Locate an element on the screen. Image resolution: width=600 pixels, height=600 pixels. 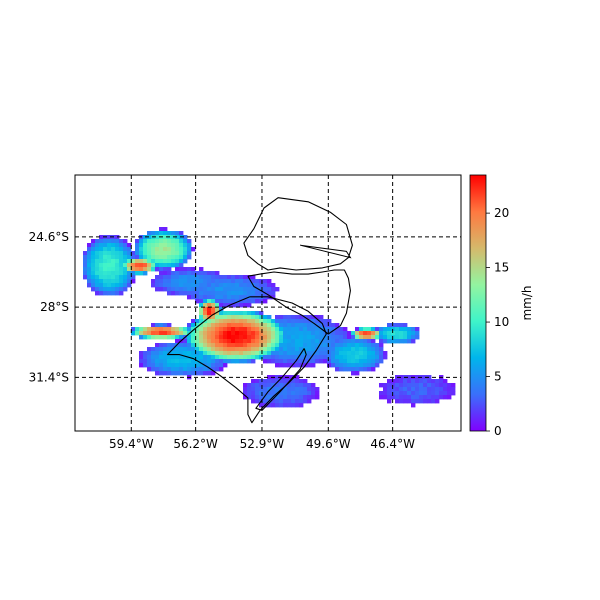
northern-state-outline is located at coordinates (298, 234).